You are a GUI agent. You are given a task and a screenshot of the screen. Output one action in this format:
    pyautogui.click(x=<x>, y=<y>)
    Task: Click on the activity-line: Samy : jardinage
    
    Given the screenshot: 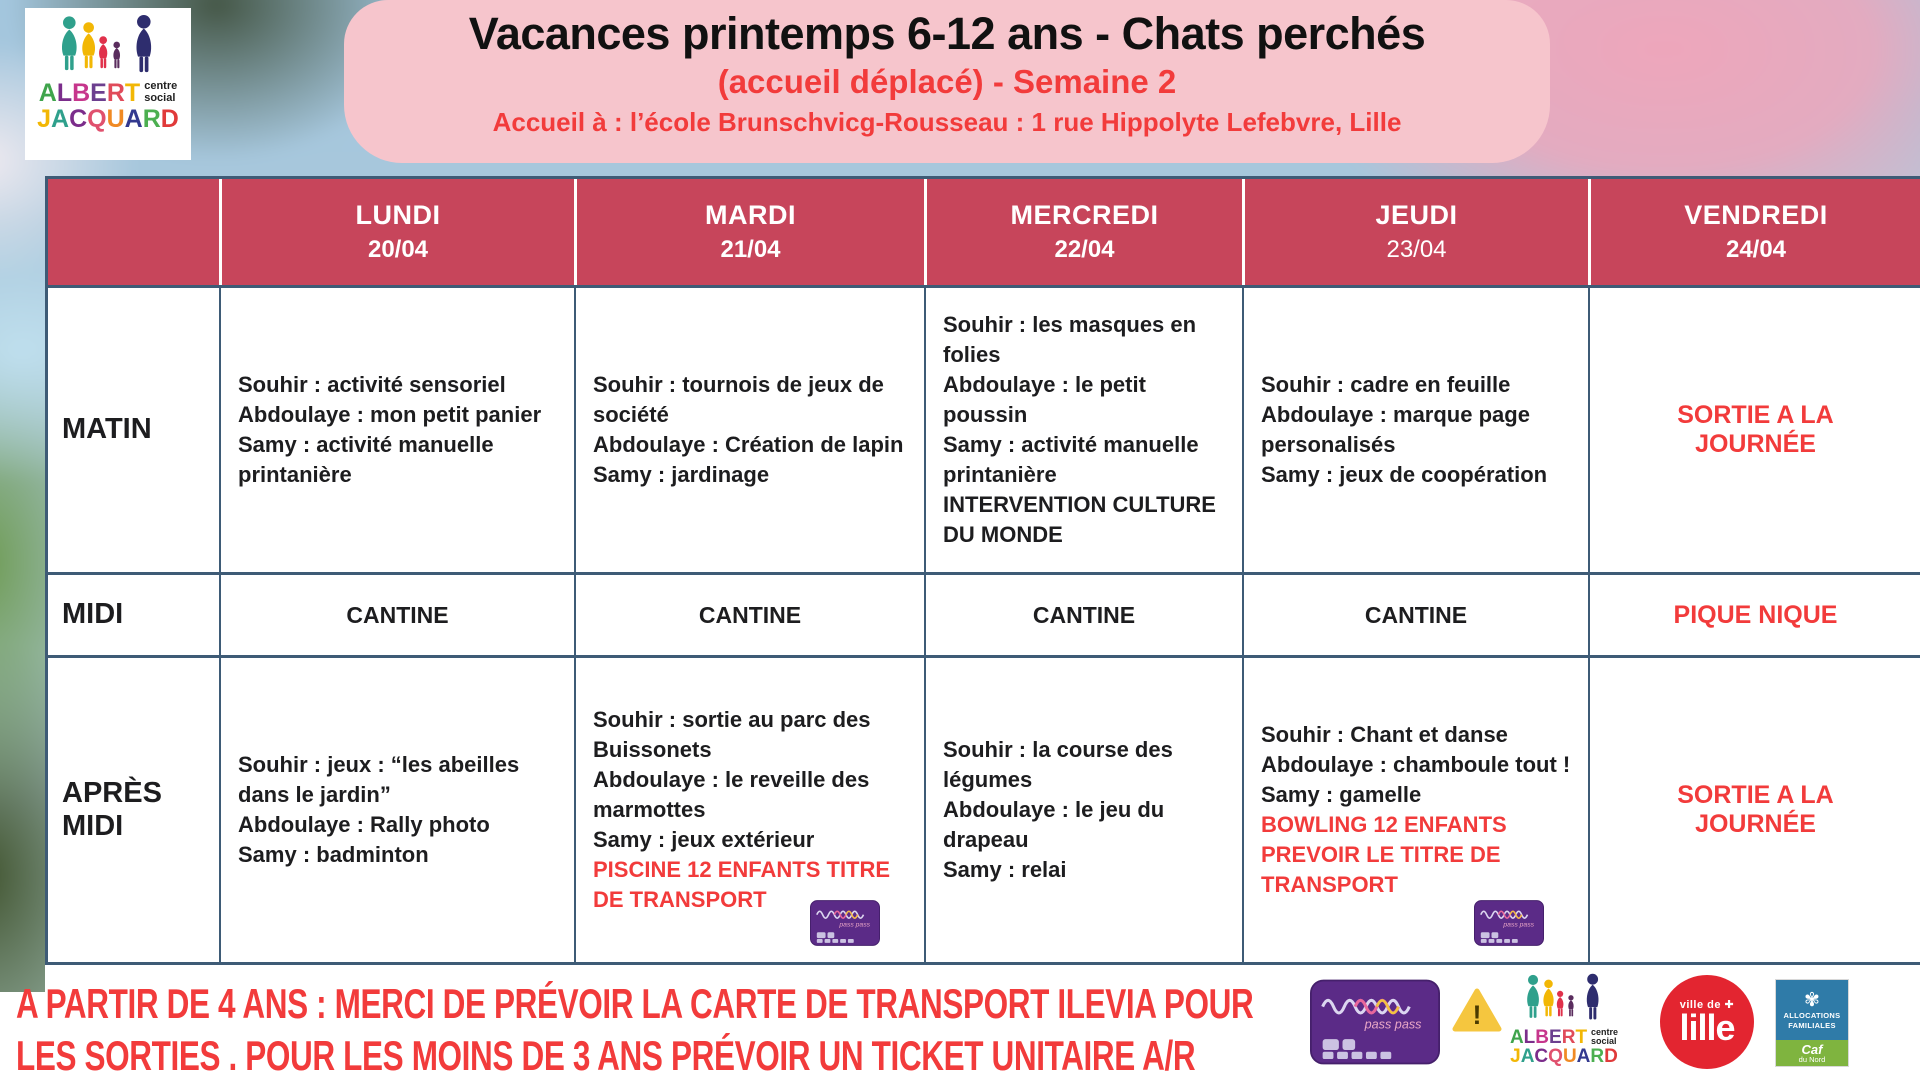 What is the action you would take?
    pyautogui.click(x=681, y=475)
    